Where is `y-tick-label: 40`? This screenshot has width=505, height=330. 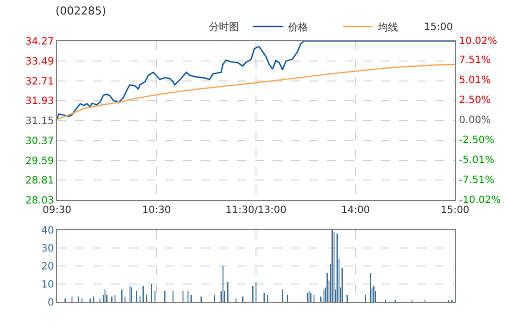 y-tick-label: 40 is located at coordinates (47, 231).